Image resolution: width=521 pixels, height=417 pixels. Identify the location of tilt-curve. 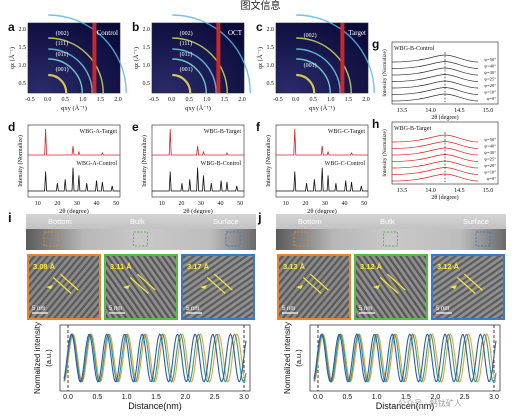
(435, 65).